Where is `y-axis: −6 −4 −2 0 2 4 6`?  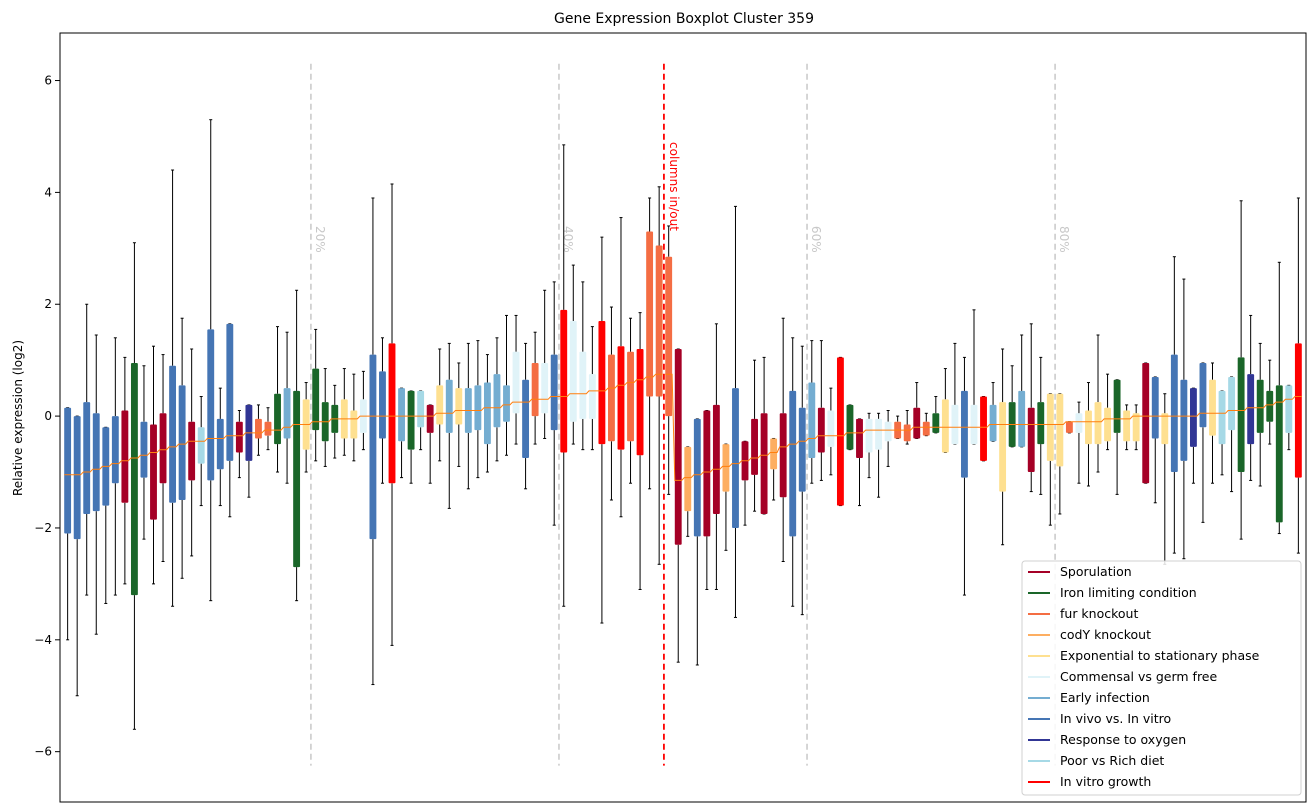
y-axis: −6 −4 −2 0 2 4 6 is located at coordinates (47, 416).